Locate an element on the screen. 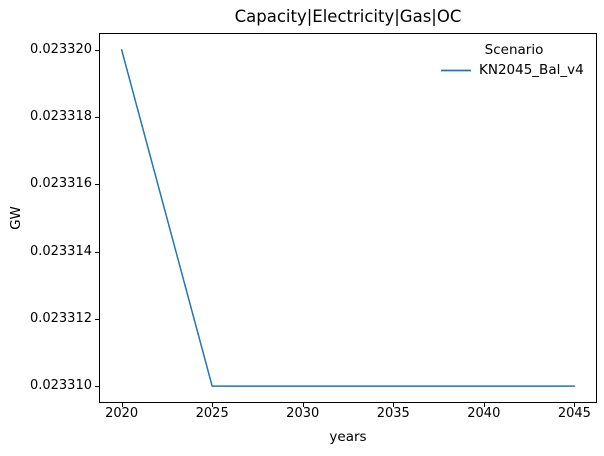 This screenshot has height=456, width=604. chart-title: Capacity|Electricity|Gas|OC is located at coordinates (348, 16).